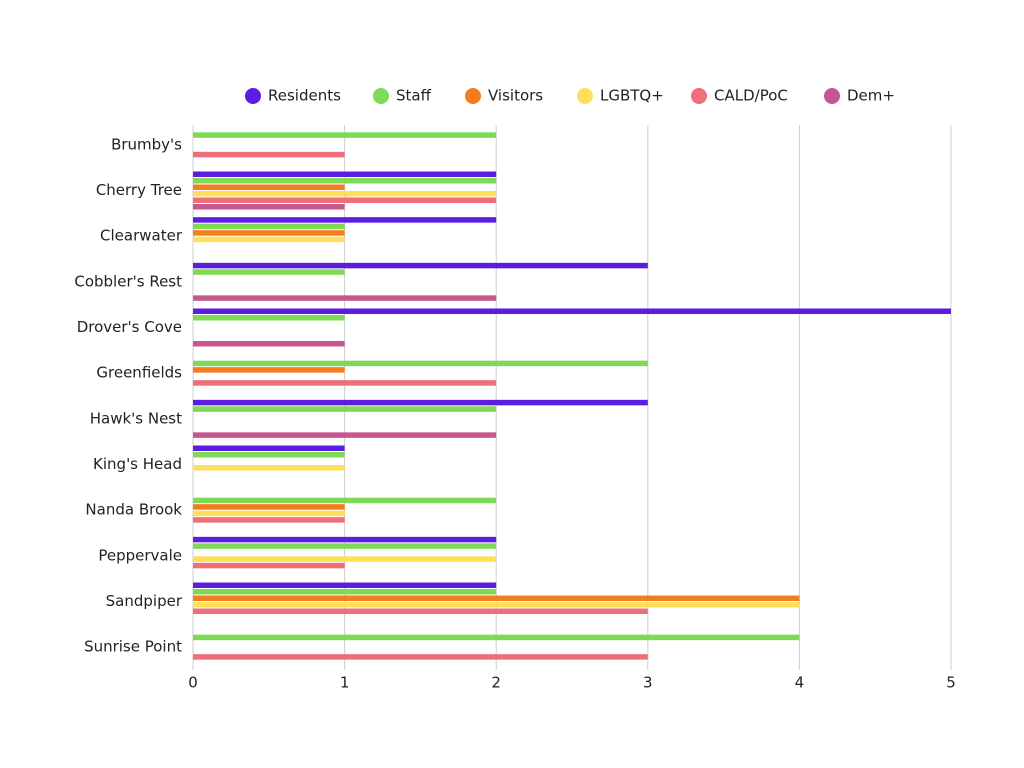  What do you see at coordinates (128, 281) in the screenshot?
I see `y-tick-label: Cobbler's Rest` at bounding box center [128, 281].